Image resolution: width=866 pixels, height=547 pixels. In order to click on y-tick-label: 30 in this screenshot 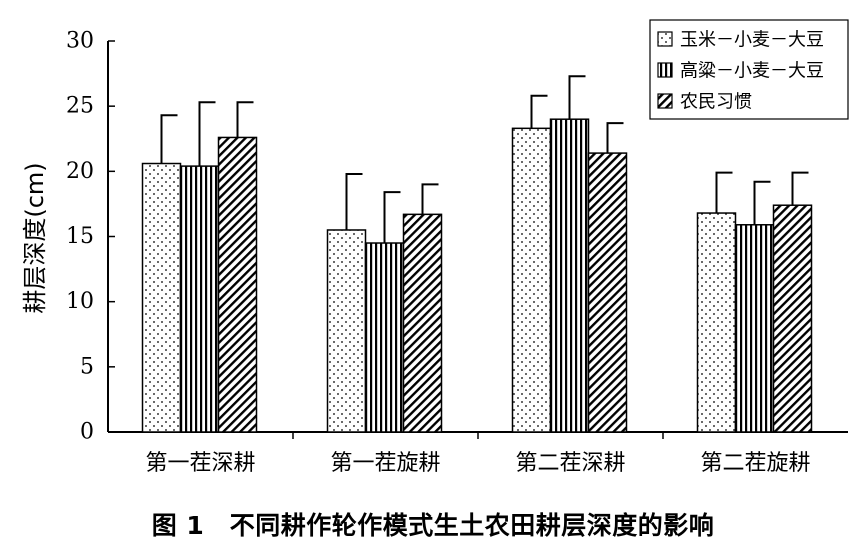, I will do `click(80, 41)`.